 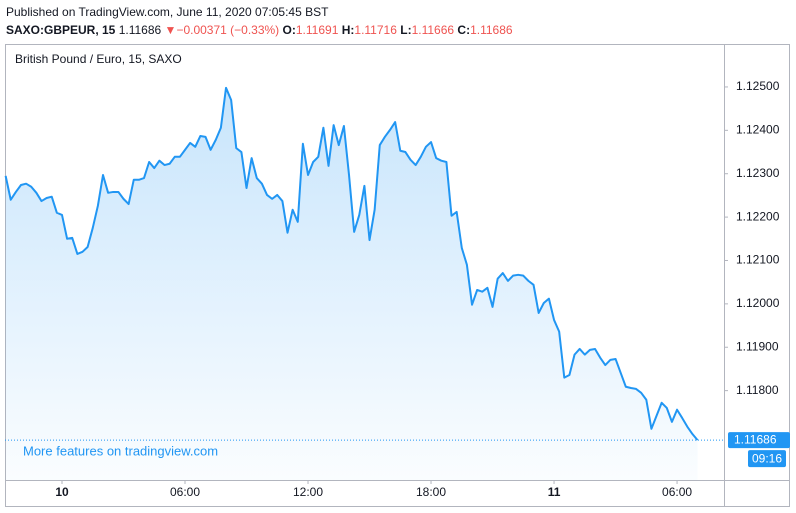 What do you see at coordinates (758, 303) in the screenshot?
I see `y-tick-label: 1.12000` at bounding box center [758, 303].